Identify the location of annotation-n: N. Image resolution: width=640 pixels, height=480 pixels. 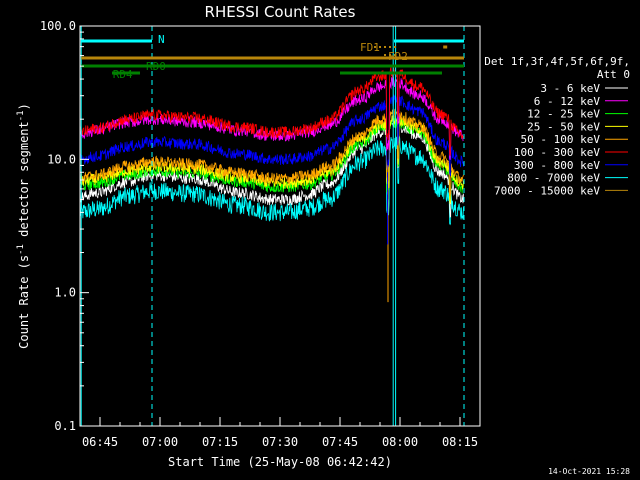
(161, 39).